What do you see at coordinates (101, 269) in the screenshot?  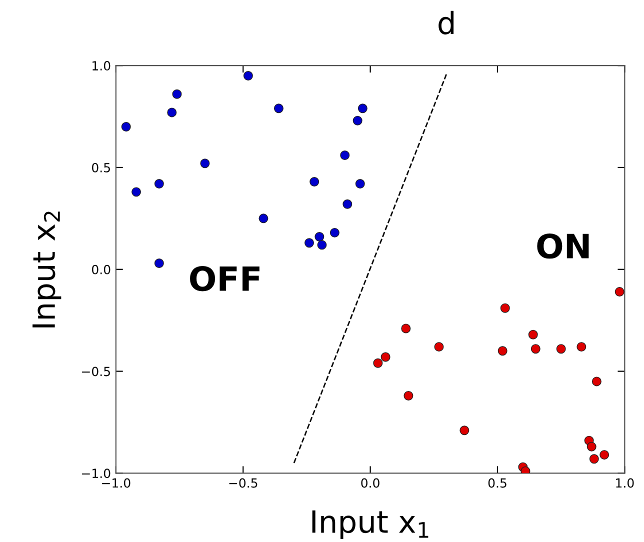 I see `y-tick-label: 0.0` at bounding box center [101, 269].